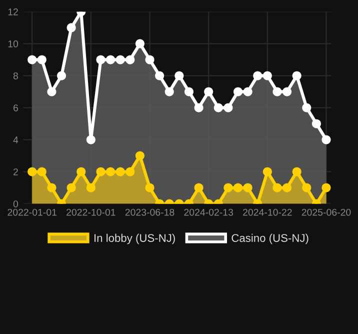 The width and height of the screenshot is (358, 334). I want to click on y-tick-label: 2, so click(15, 172).